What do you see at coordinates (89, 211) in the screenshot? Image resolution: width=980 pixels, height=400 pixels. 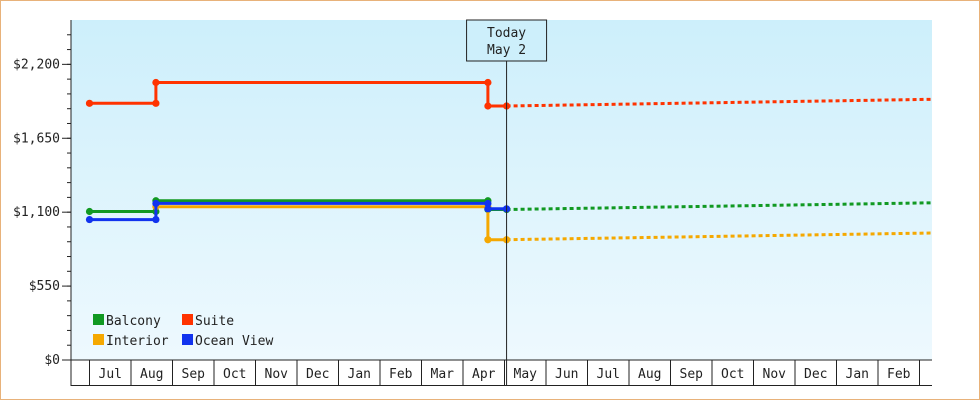 I see `data-point-balcony` at bounding box center [89, 211].